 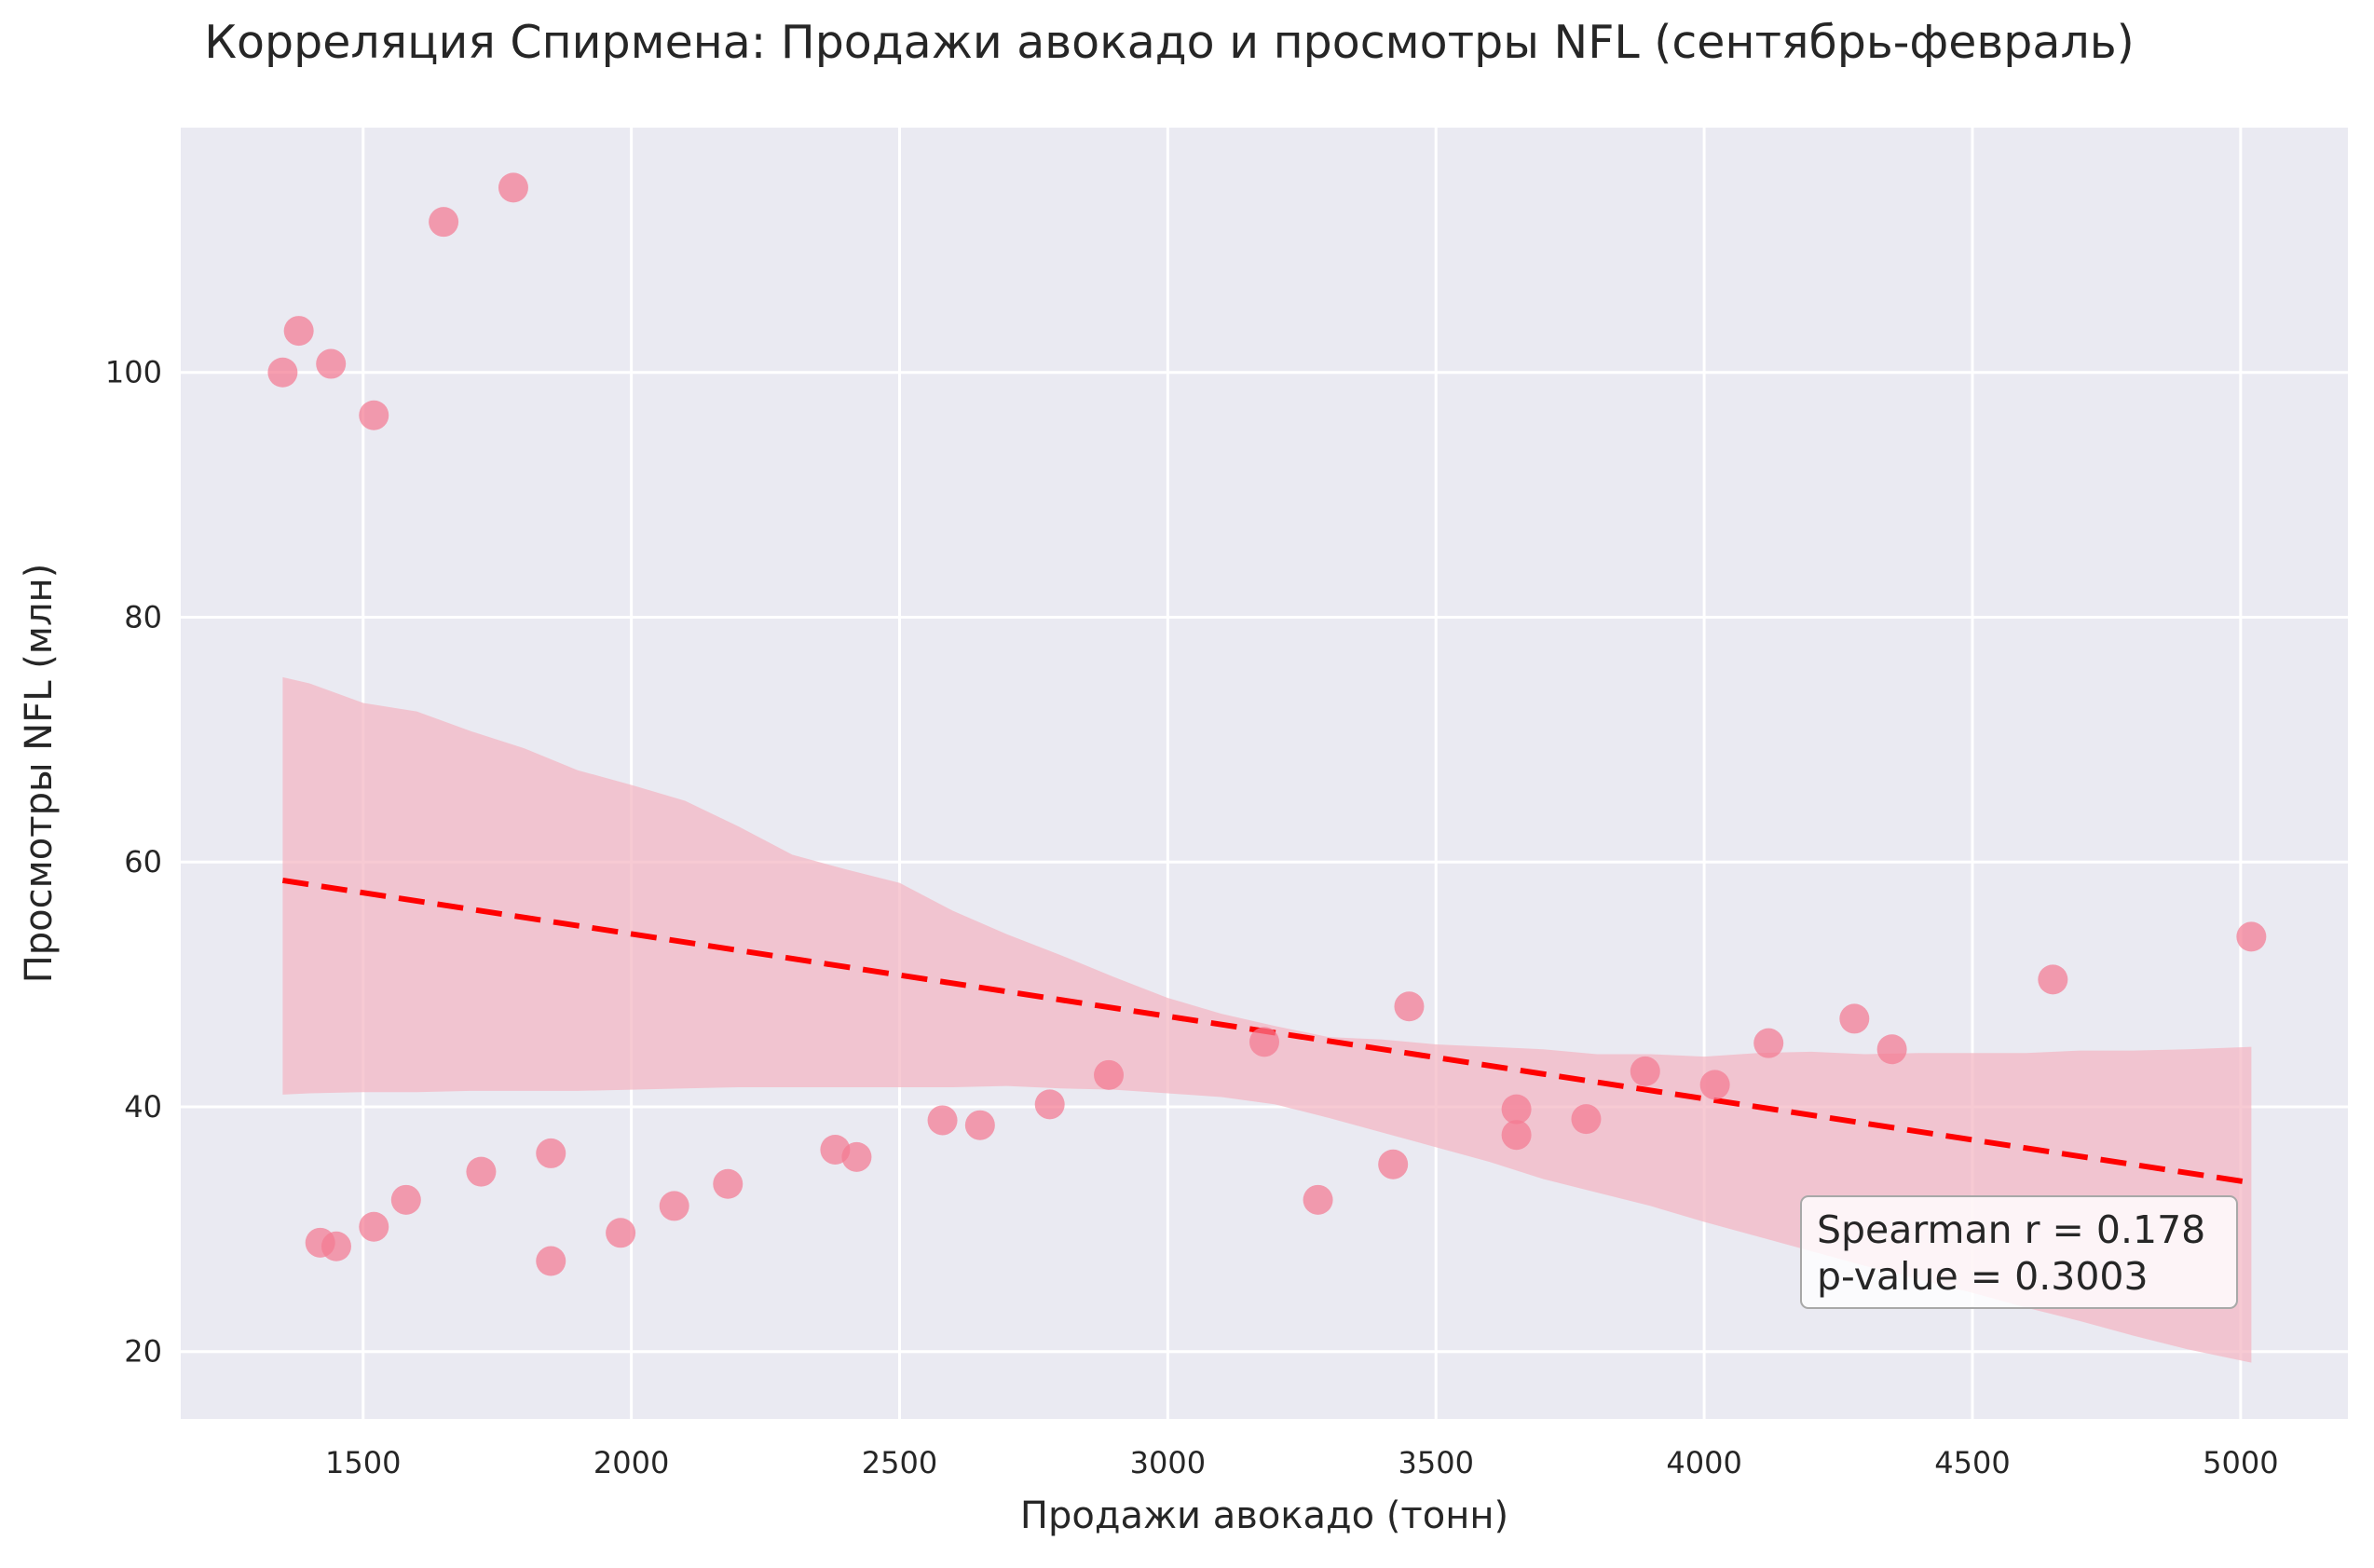 What do you see at coordinates (39, 774) in the screenshot?
I see `y-axis-label: Просмотры NFL (млн)` at bounding box center [39, 774].